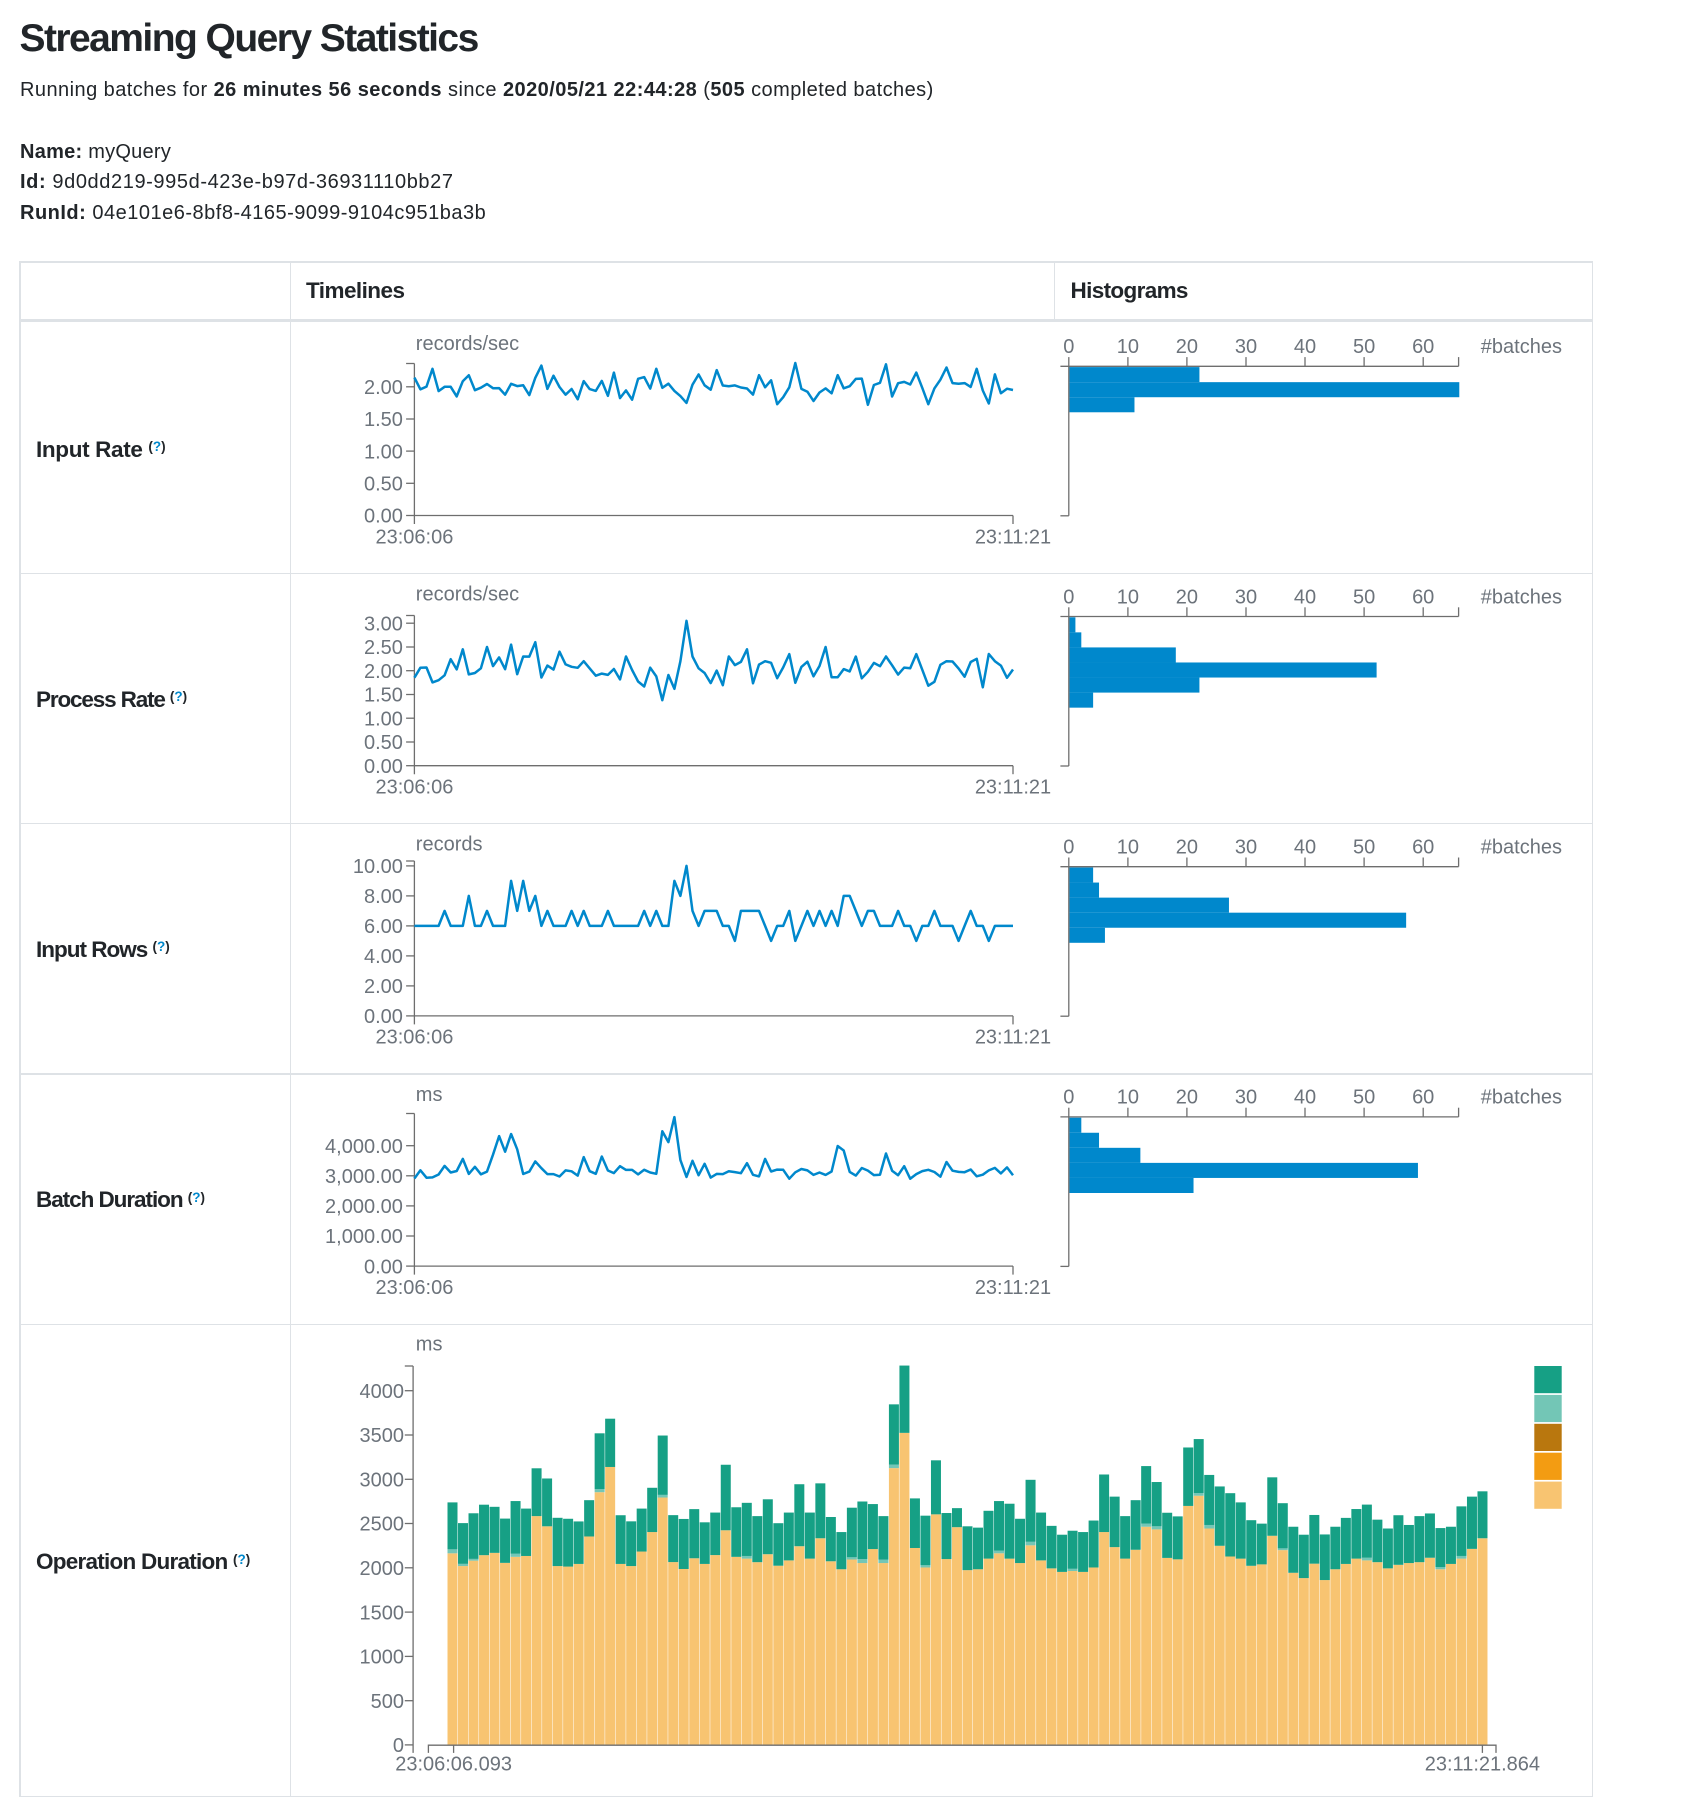  I want to click on svg-text: 3000, so click(382, 1481).